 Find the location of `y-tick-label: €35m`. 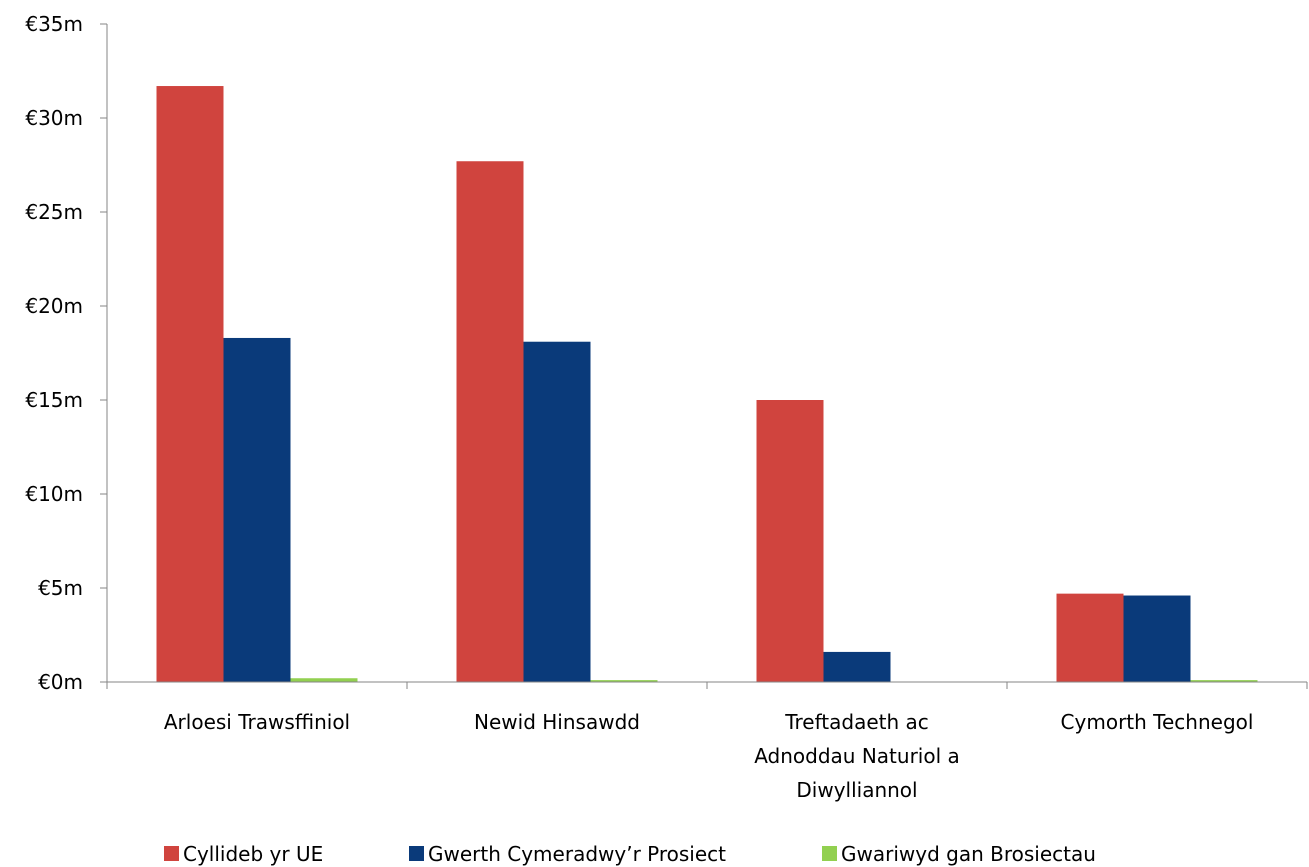

y-tick-label: €35m is located at coordinates (54, 24).